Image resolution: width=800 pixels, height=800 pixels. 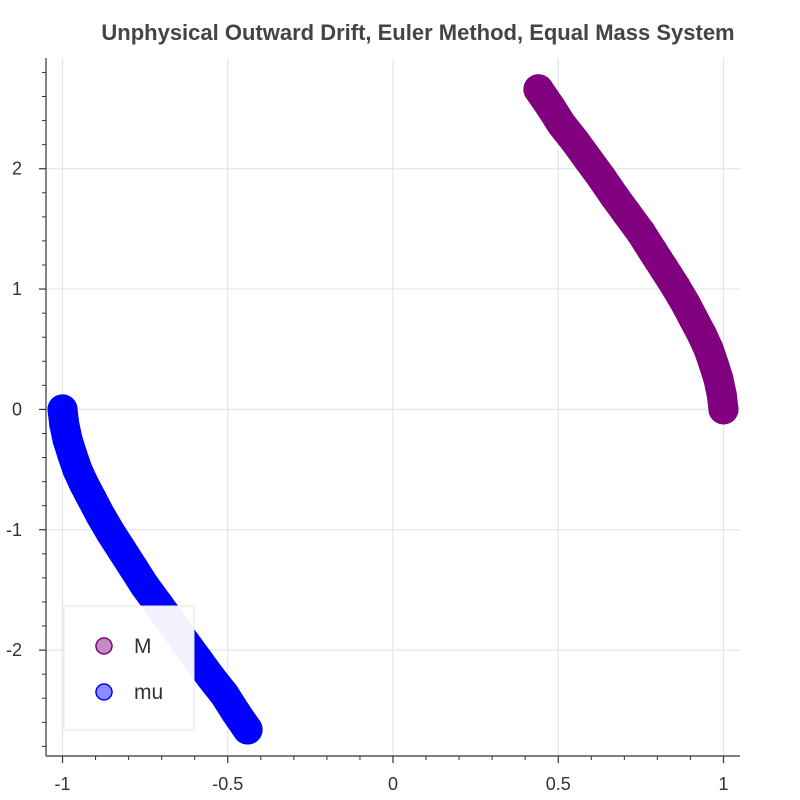 I want to click on legend-label-M: M, so click(x=143, y=646).